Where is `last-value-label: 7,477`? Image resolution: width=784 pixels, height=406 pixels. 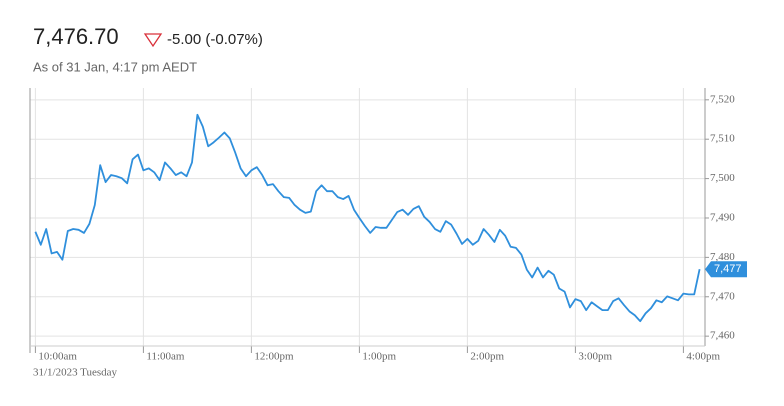
last-value-label: 7,477 is located at coordinates (728, 269).